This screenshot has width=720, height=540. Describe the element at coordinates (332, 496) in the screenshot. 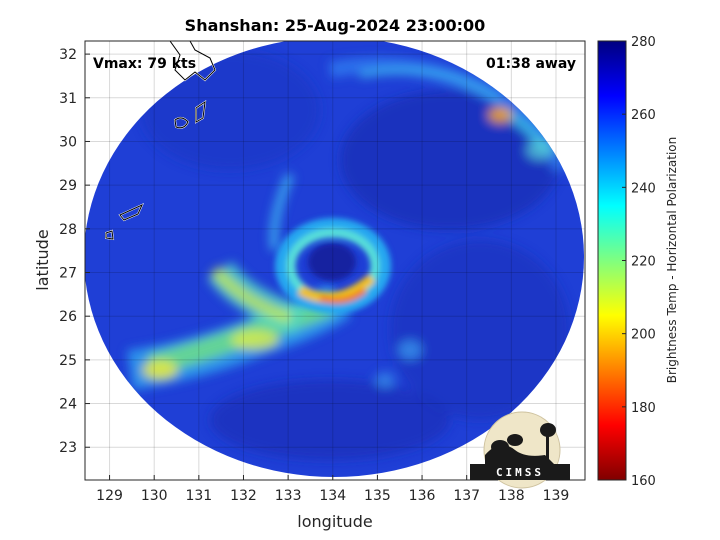

I see `x-tick-label: 134` at that location.